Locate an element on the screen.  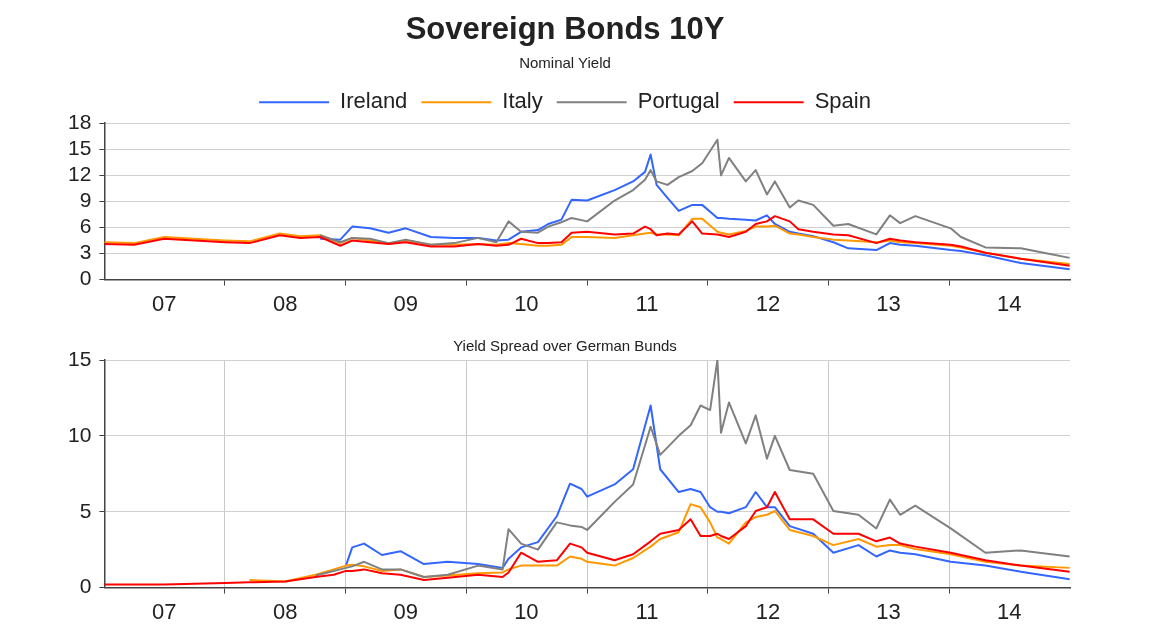
chart-subtitle: Yield Spread over German Bunds is located at coordinates (565, 346).